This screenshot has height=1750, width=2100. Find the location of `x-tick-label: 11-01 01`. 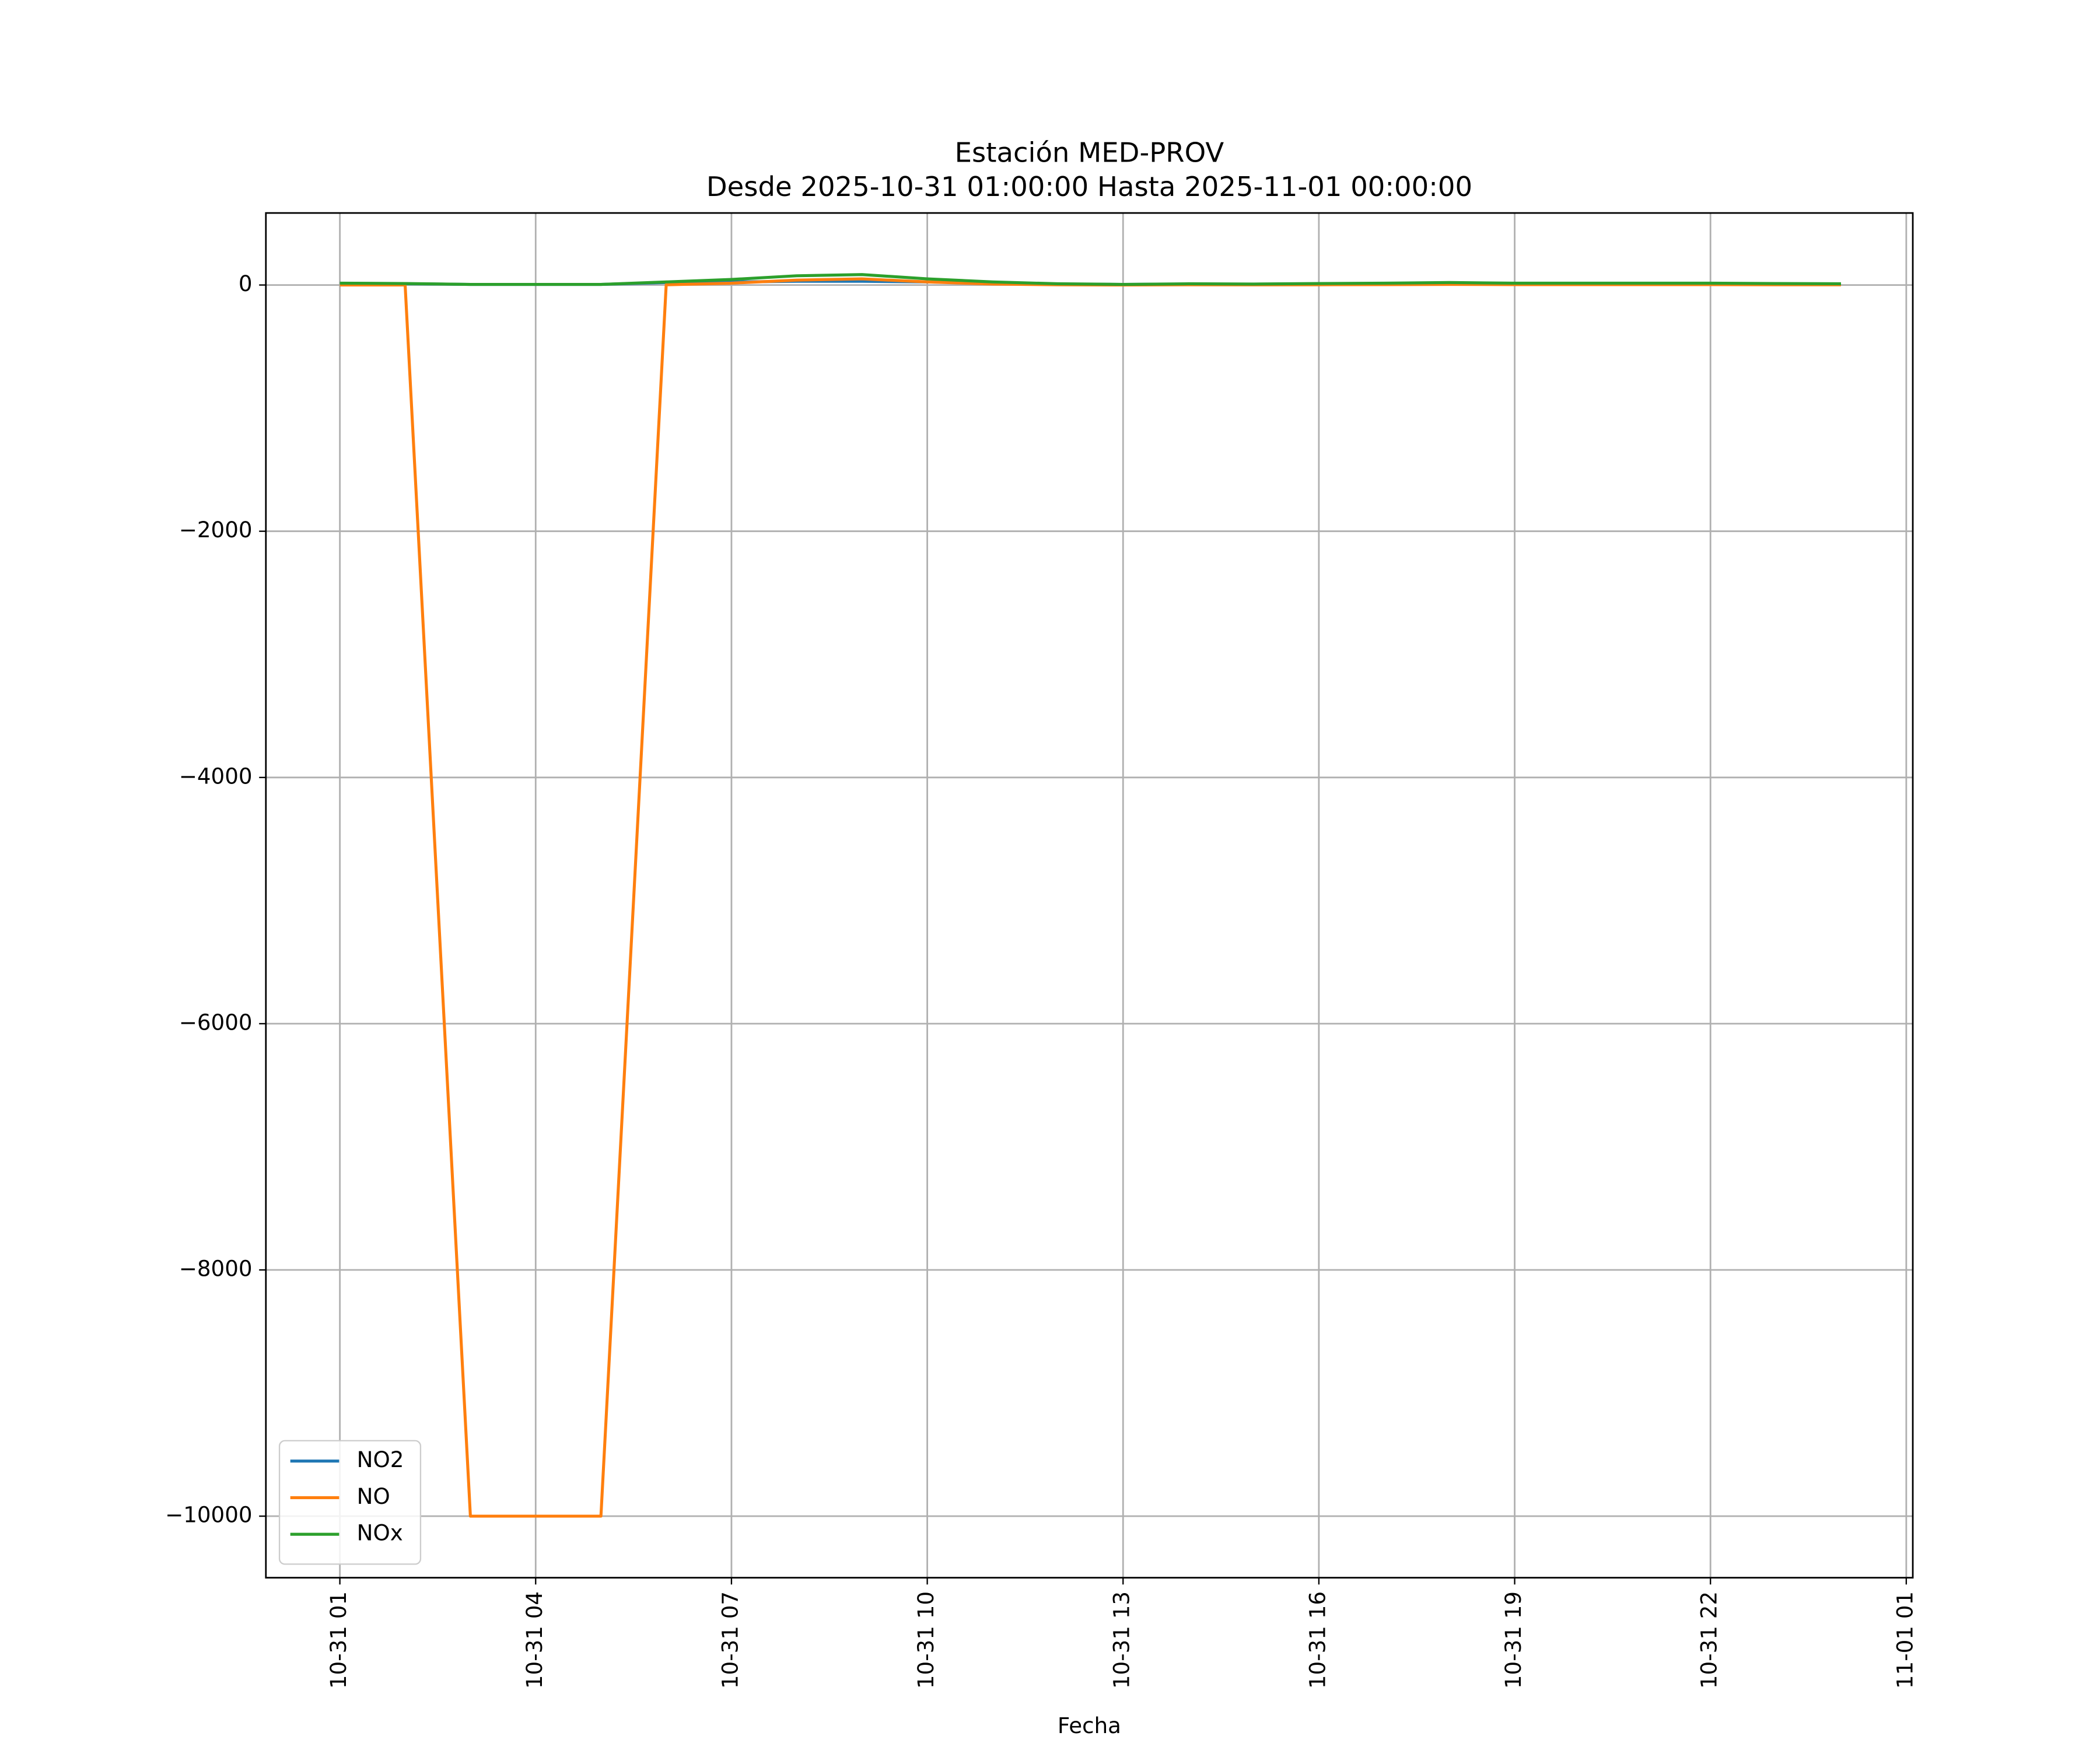

x-tick-label: 11-01 01 is located at coordinates (1904, 1640).